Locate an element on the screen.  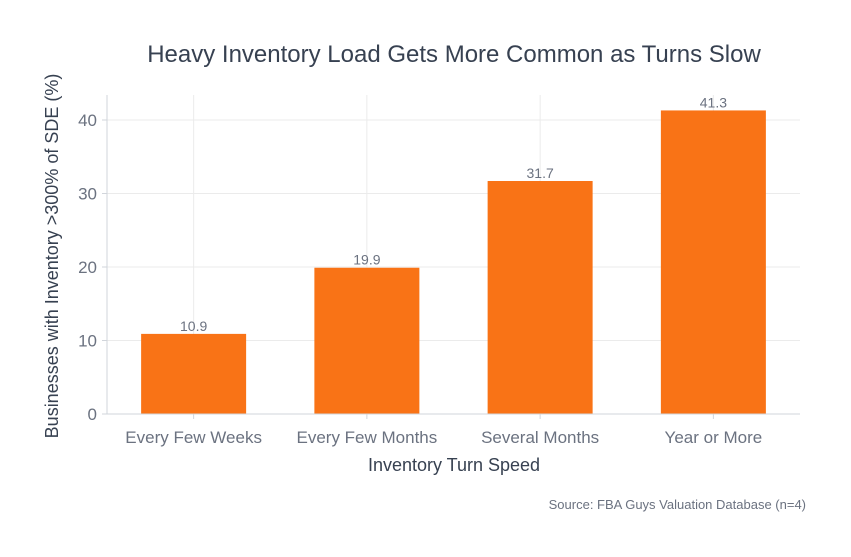
x-tick-label: Every Few Months is located at coordinates (366, 437).